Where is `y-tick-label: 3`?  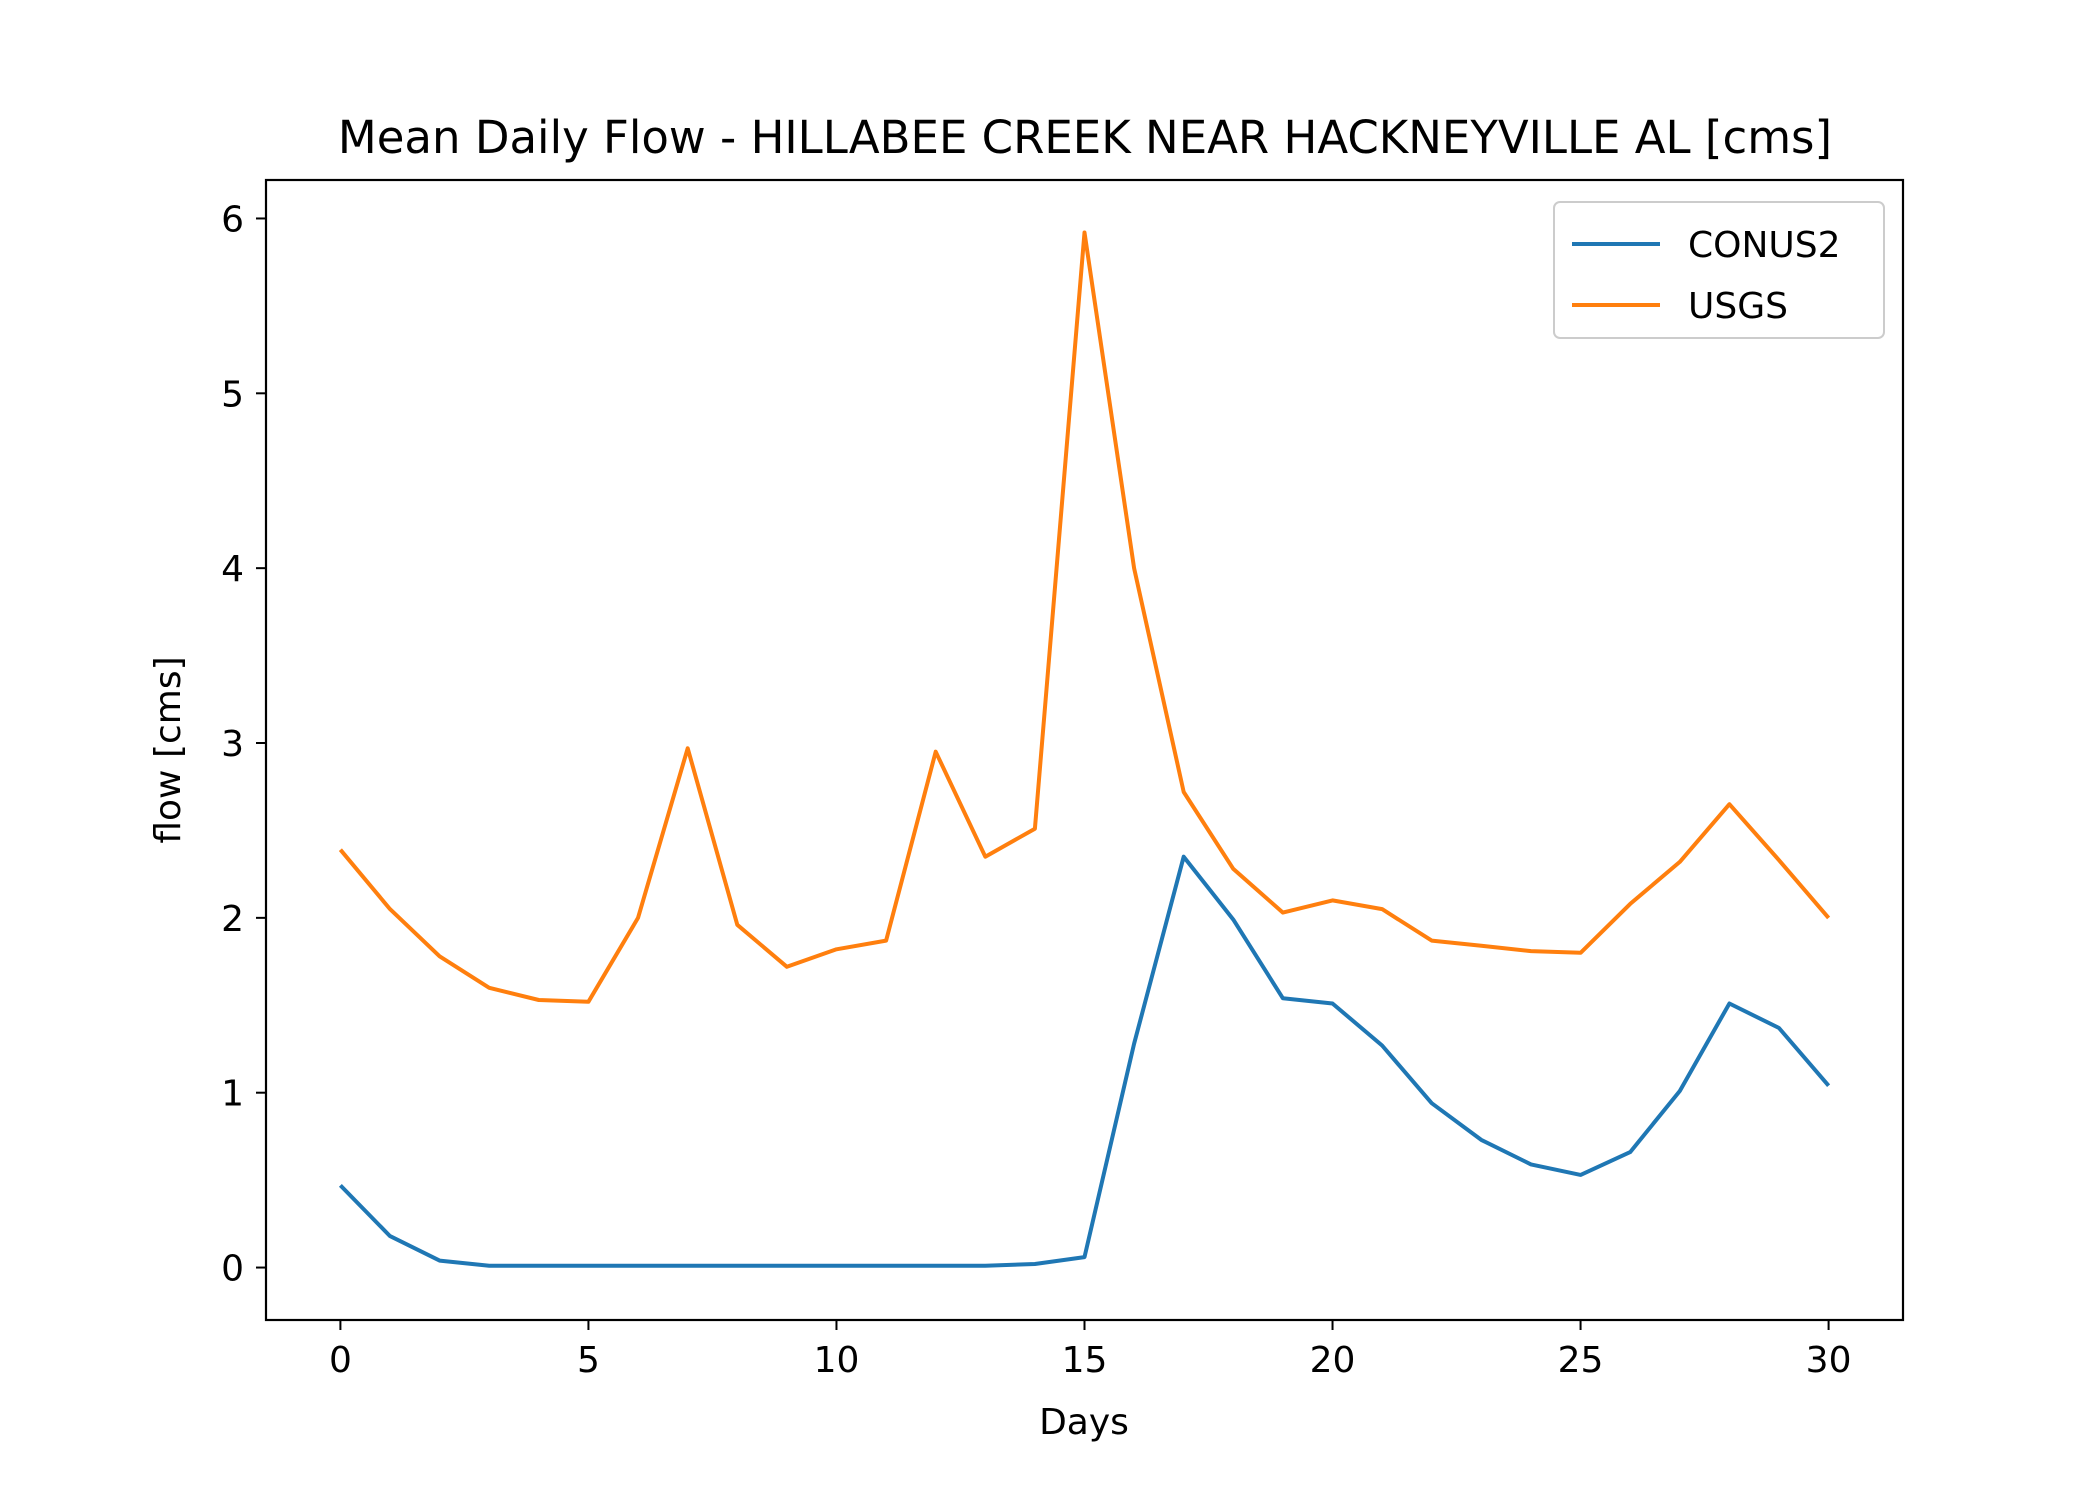 y-tick-label: 3 is located at coordinates (232, 744).